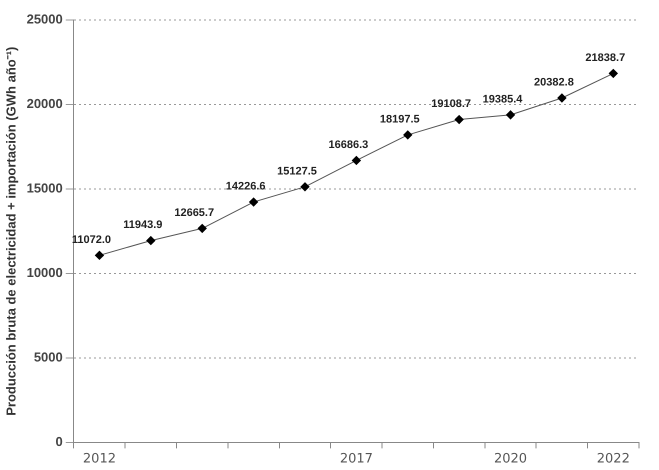 Image resolution: width=659 pixels, height=470 pixels. I want to click on data-label: 11943.9, so click(142, 225).